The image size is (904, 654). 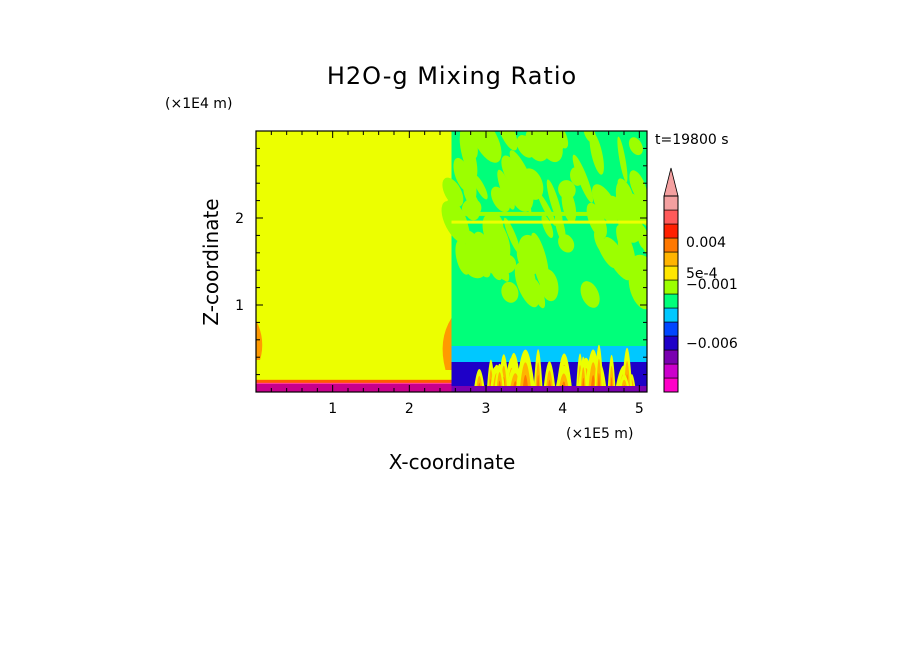 What do you see at coordinates (712, 285) in the screenshot?
I see `colorbar-label: −0.001` at bounding box center [712, 285].